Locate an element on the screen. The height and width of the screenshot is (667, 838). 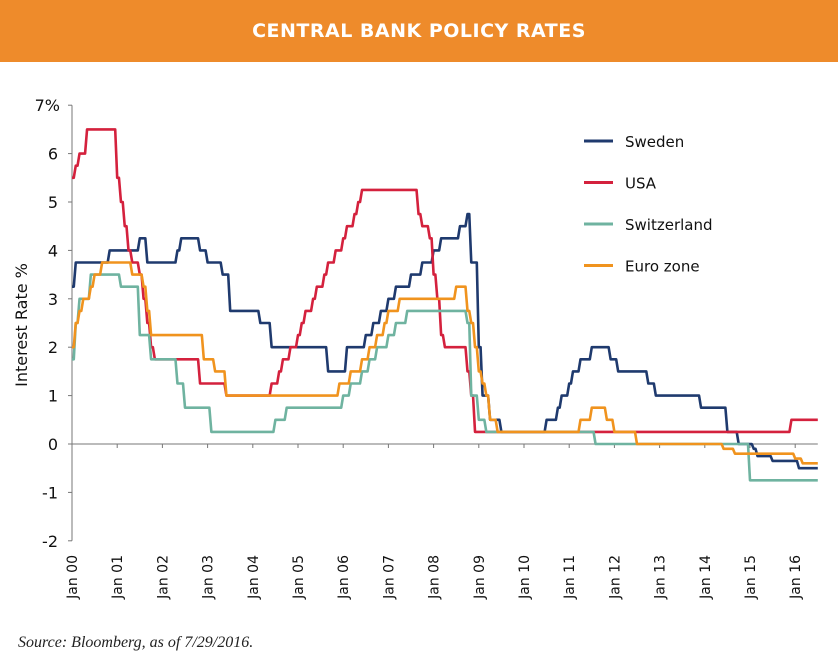
legend-label: Euro zone is located at coordinates (662, 267).